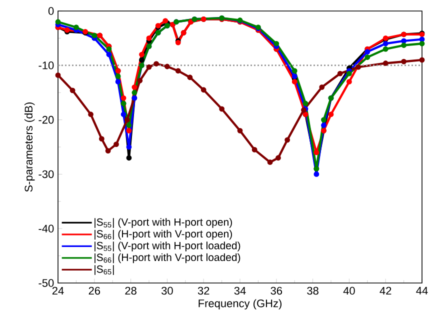  What do you see at coordinates (240, 290) in the screenshot?
I see `x-tick-label: 34` at bounding box center [240, 290].